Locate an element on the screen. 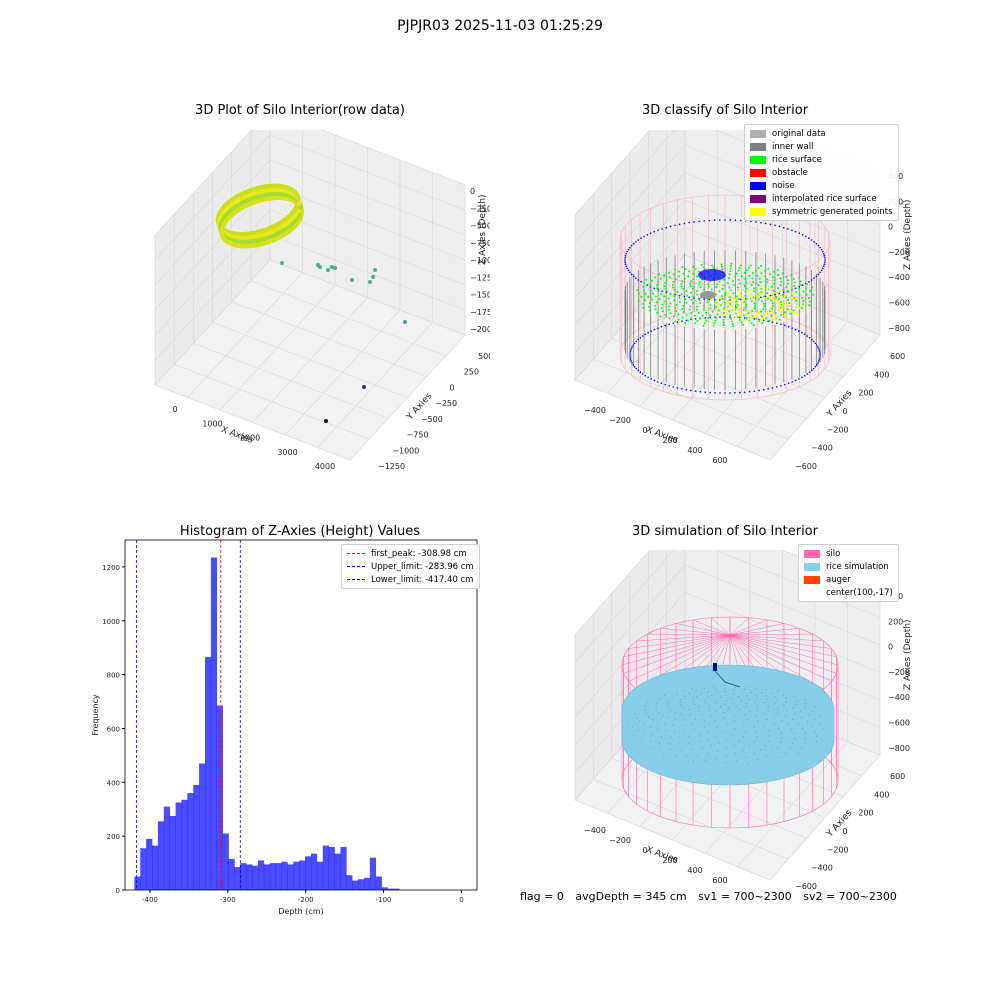 The image size is (1000, 1000). cls-y-tick-1: −400 is located at coordinates (822, 448).